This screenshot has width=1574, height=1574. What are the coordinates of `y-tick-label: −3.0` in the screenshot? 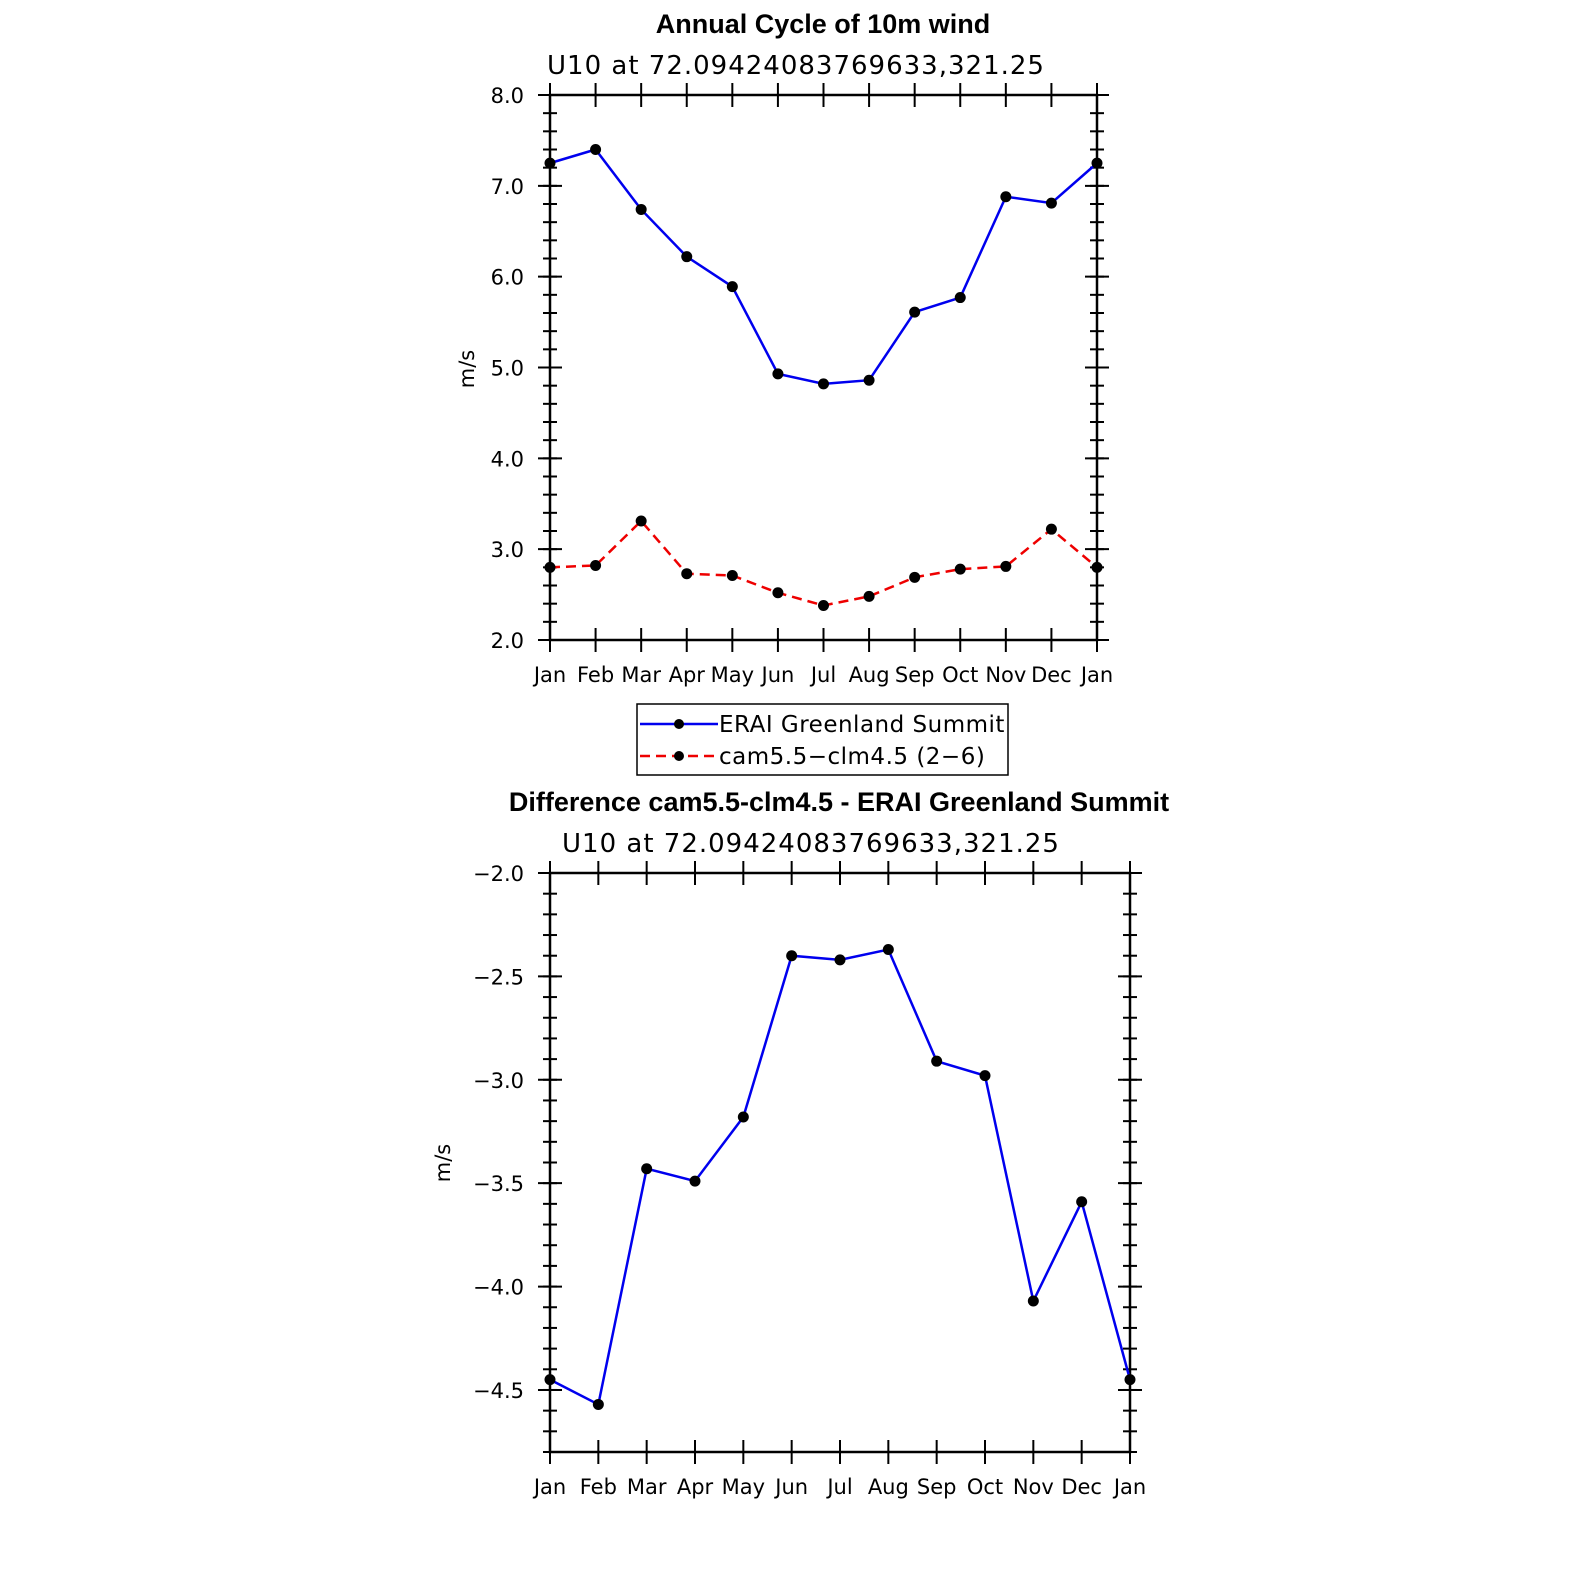 It's located at (498, 1081).